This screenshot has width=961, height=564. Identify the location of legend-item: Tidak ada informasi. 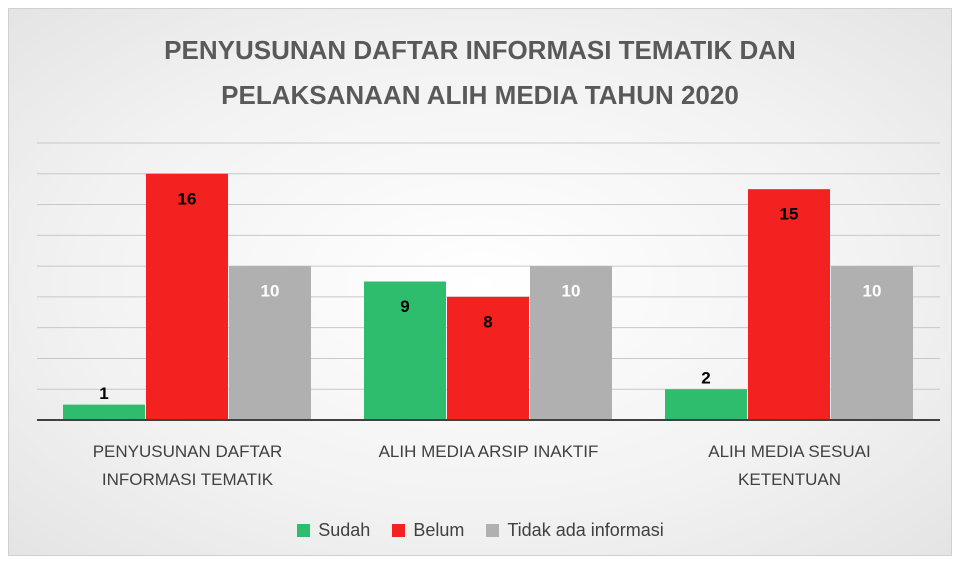
(575, 530).